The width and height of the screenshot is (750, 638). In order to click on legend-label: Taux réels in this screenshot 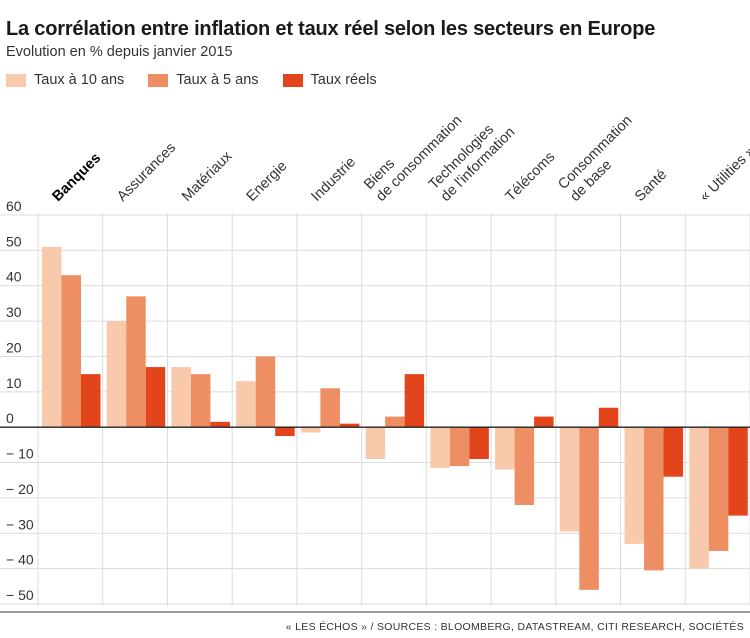, I will do `click(343, 80)`.